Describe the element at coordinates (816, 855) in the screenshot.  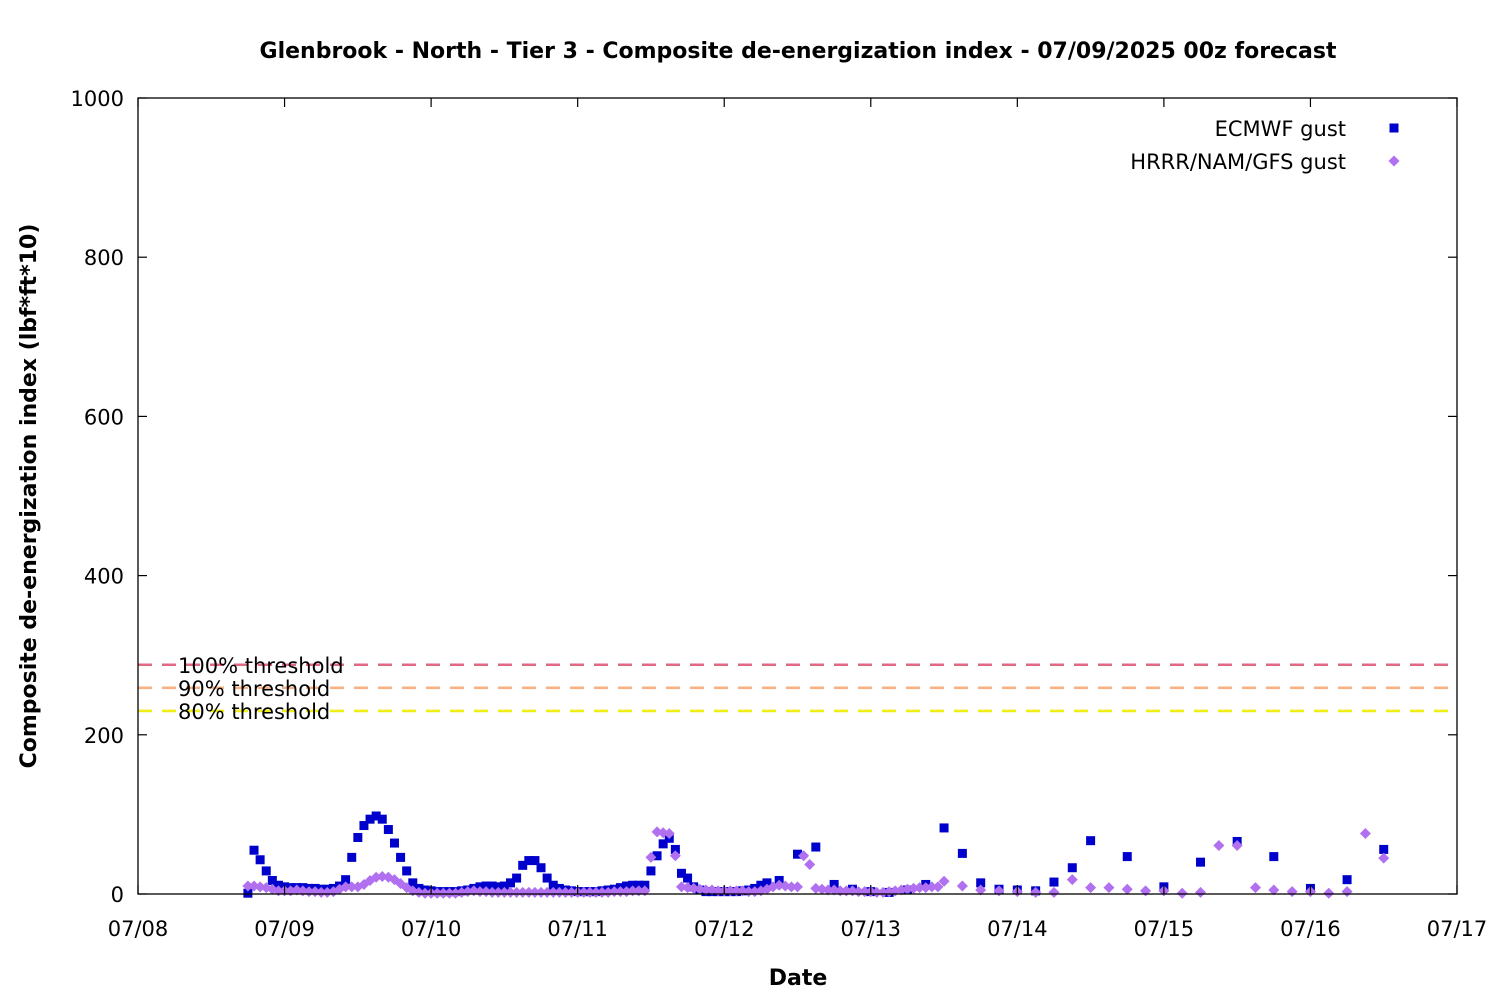
I see `data-points` at that location.